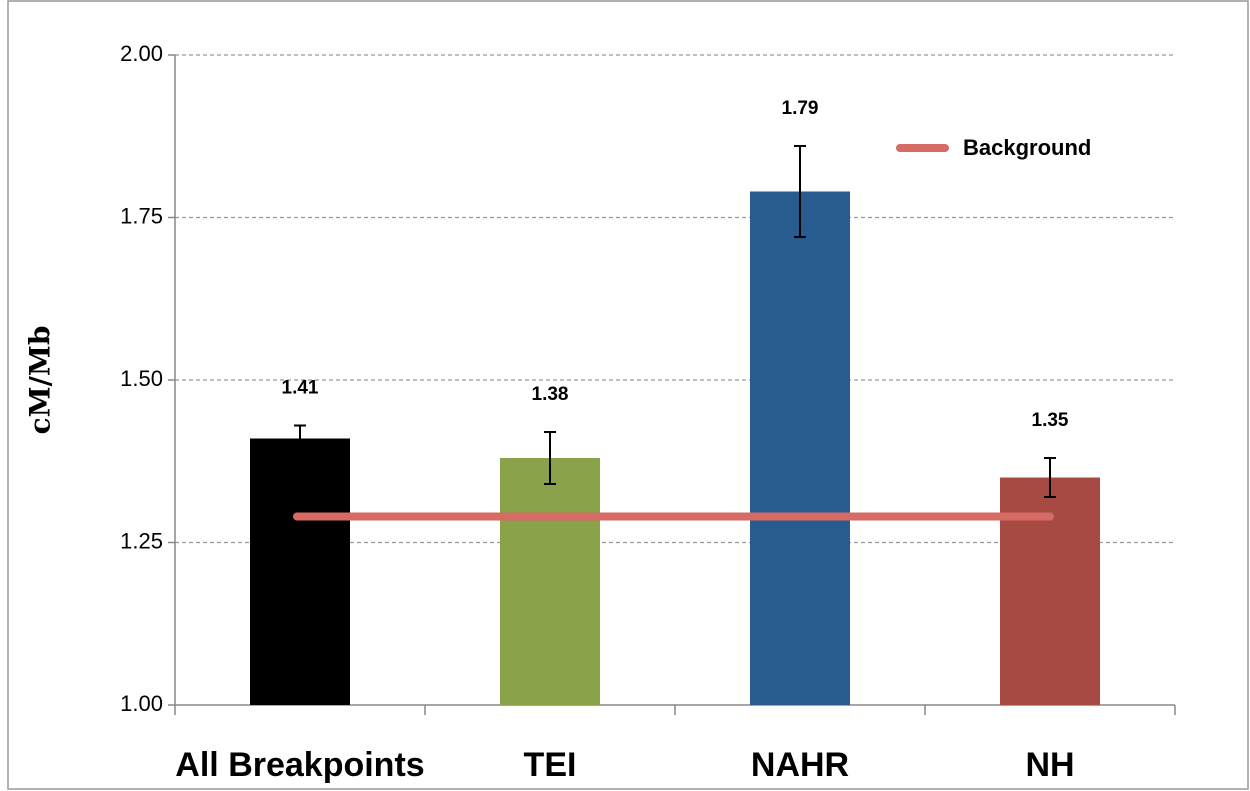  Describe the element at coordinates (800, 765) in the screenshot. I see `x-tick-label: NAHR` at that location.